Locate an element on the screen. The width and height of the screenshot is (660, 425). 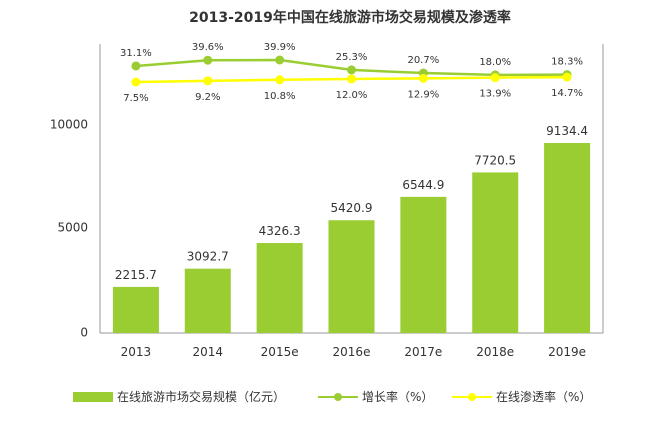
x-tick-label: 2015e is located at coordinates (280, 352).